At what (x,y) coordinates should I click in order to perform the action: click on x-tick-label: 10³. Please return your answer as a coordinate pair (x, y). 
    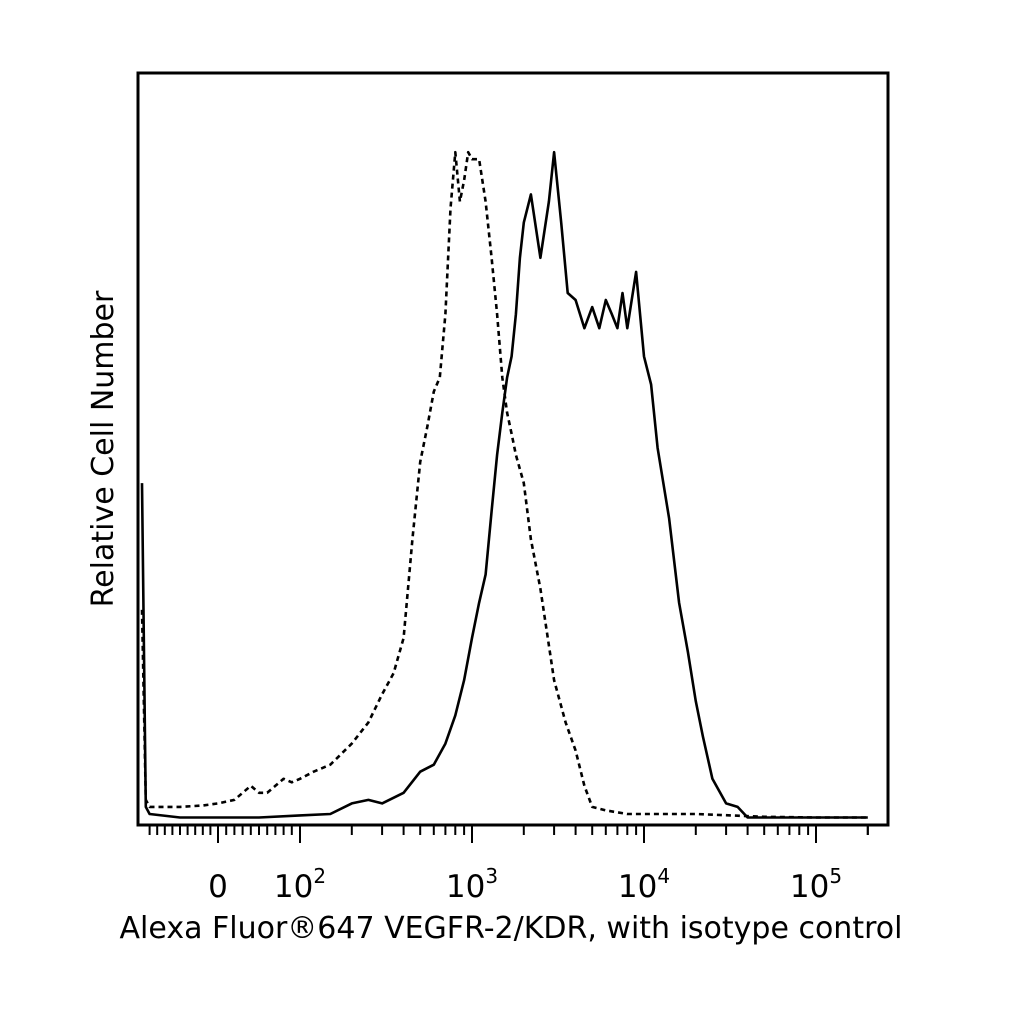
    Looking at the image, I should click on (472, 884).